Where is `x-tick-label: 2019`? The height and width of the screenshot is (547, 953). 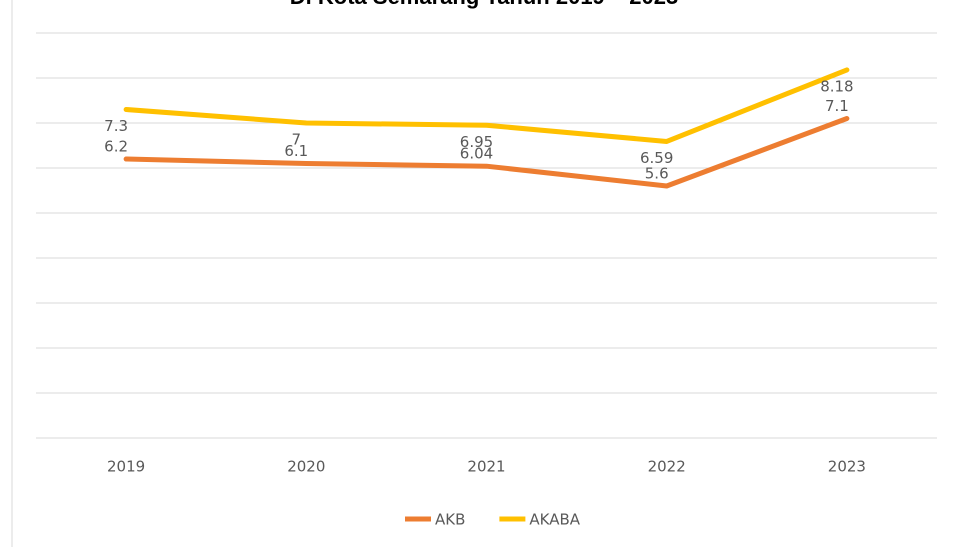
x-tick-label: 2019 is located at coordinates (126, 467).